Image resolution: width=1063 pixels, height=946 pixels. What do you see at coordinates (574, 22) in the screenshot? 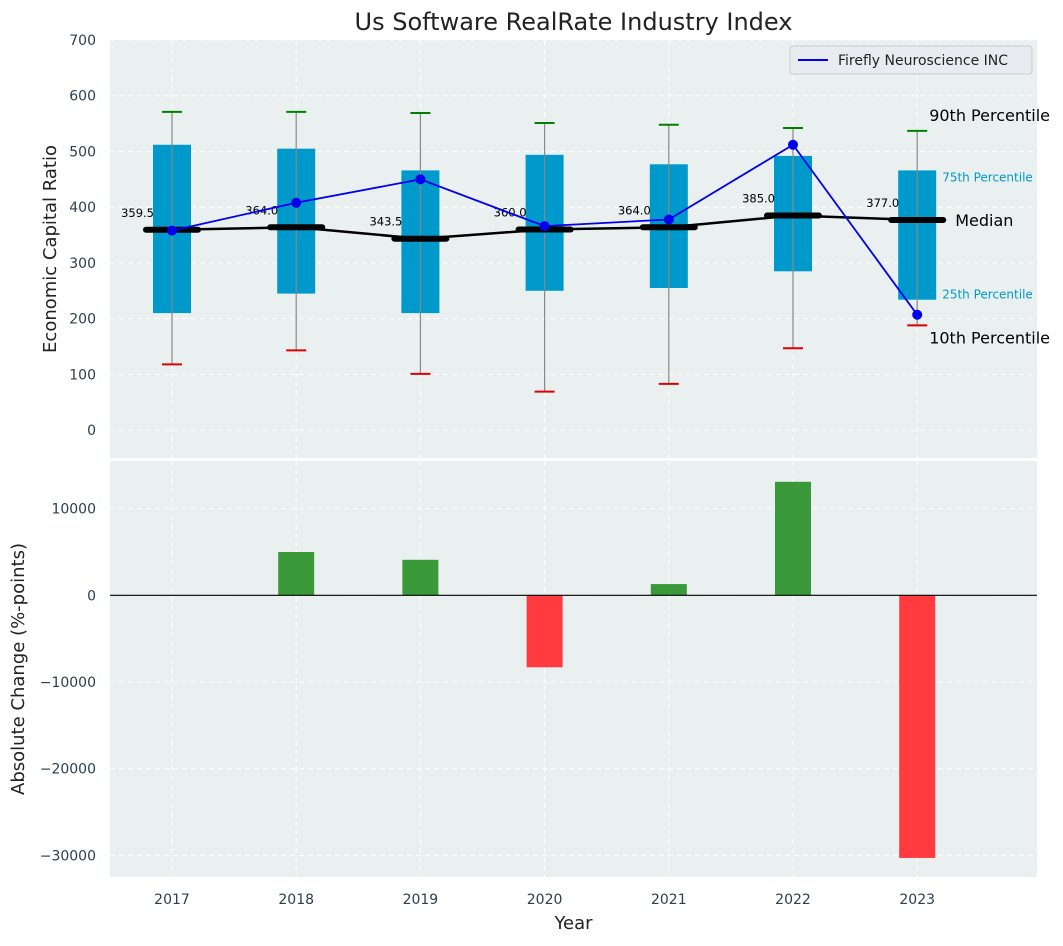
I see `chart-title: Us Software RealRate Industry Index` at bounding box center [574, 22].